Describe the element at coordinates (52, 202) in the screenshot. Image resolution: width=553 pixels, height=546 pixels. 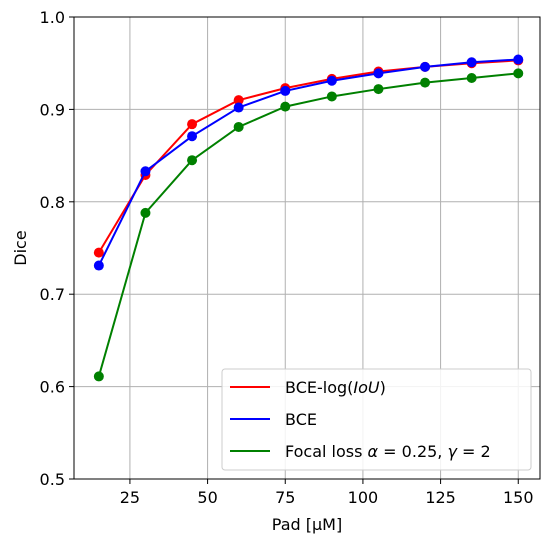
I see `y-tick-label: 0.8` at that location.